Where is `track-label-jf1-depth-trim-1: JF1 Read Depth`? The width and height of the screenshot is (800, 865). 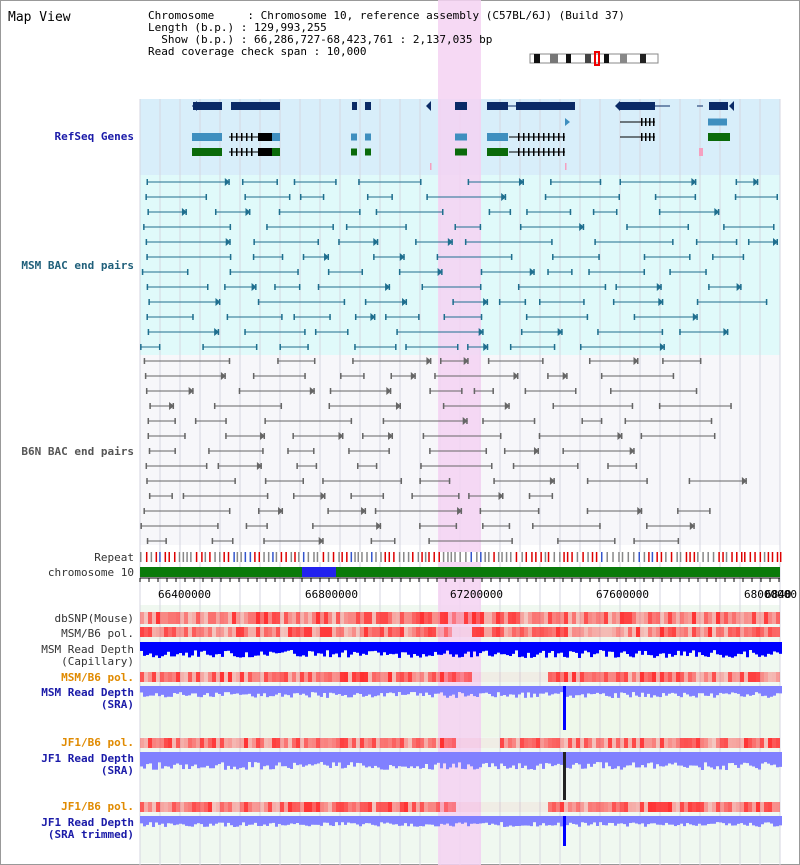 track-label-jf1-depth-trim-1: JF1 Read Depth is located at coordinates (87, 822).